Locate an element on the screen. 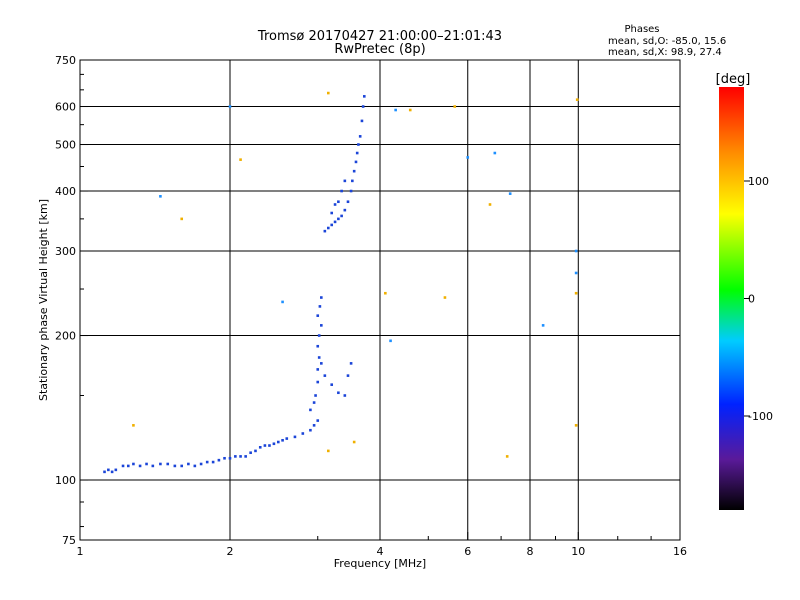 Image resolution: width=800 pixels, height=600 pixels. x-tick-label: 4 is located at coordinates (380, 551).